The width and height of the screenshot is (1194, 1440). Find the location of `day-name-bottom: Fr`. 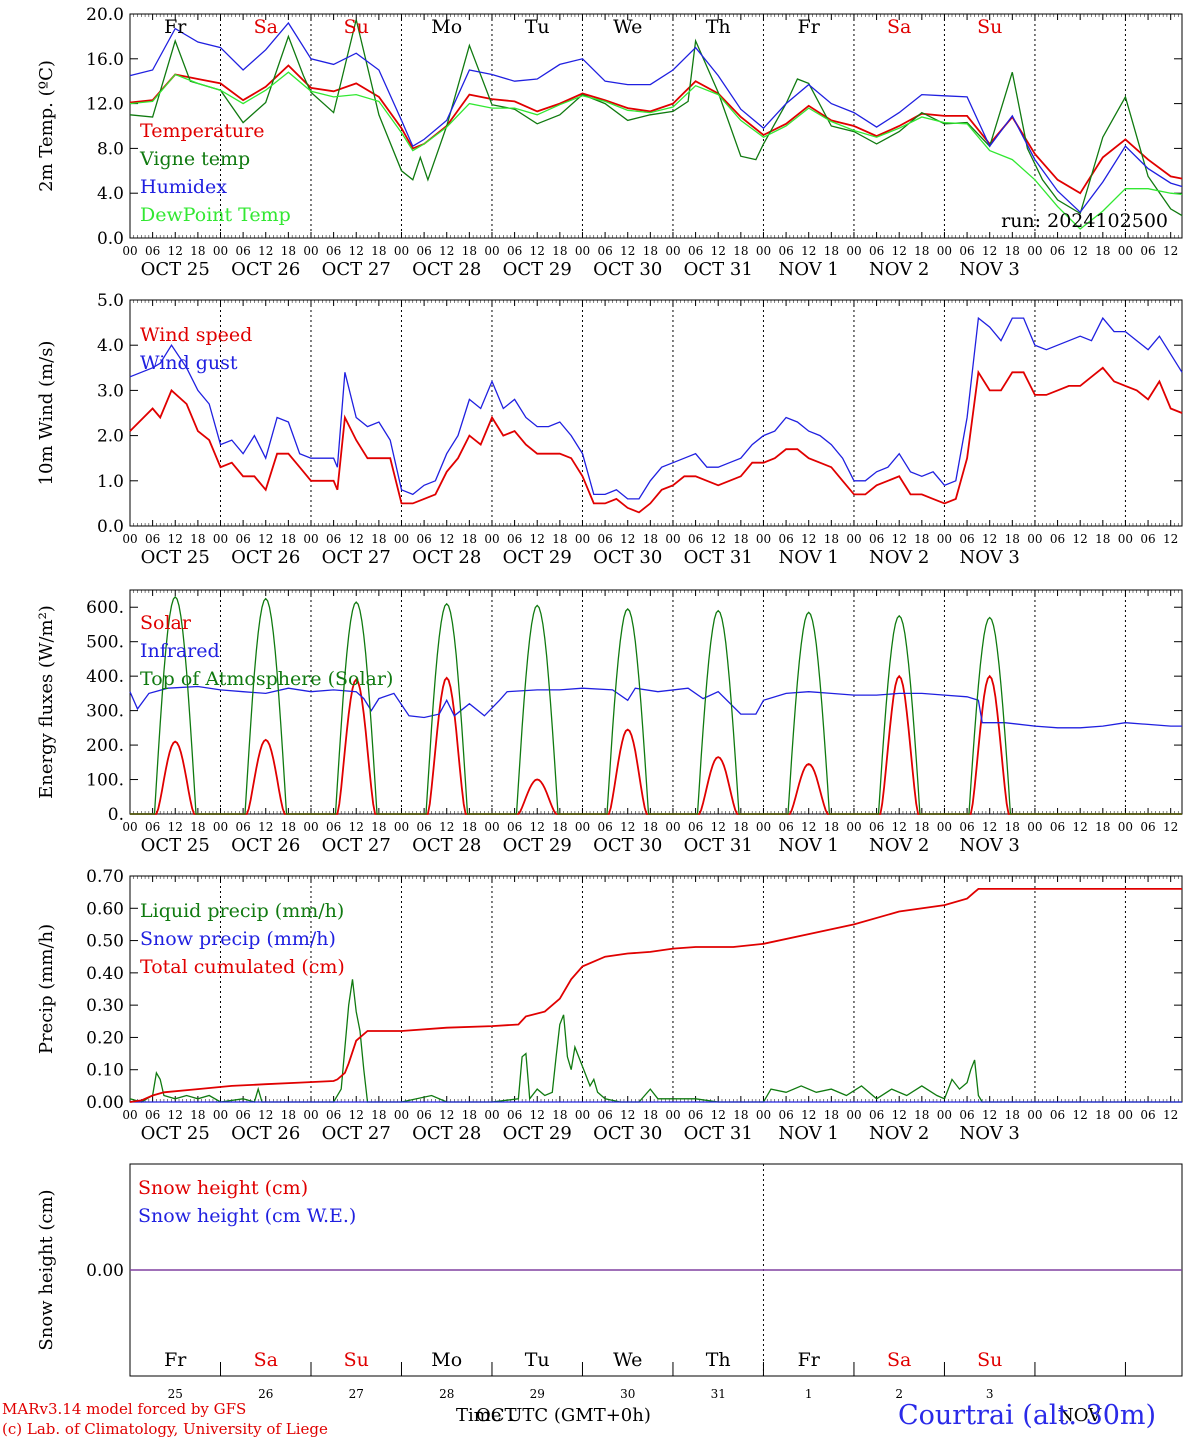

day-name-bottom: Fr is located at coordinates (175, 1360).